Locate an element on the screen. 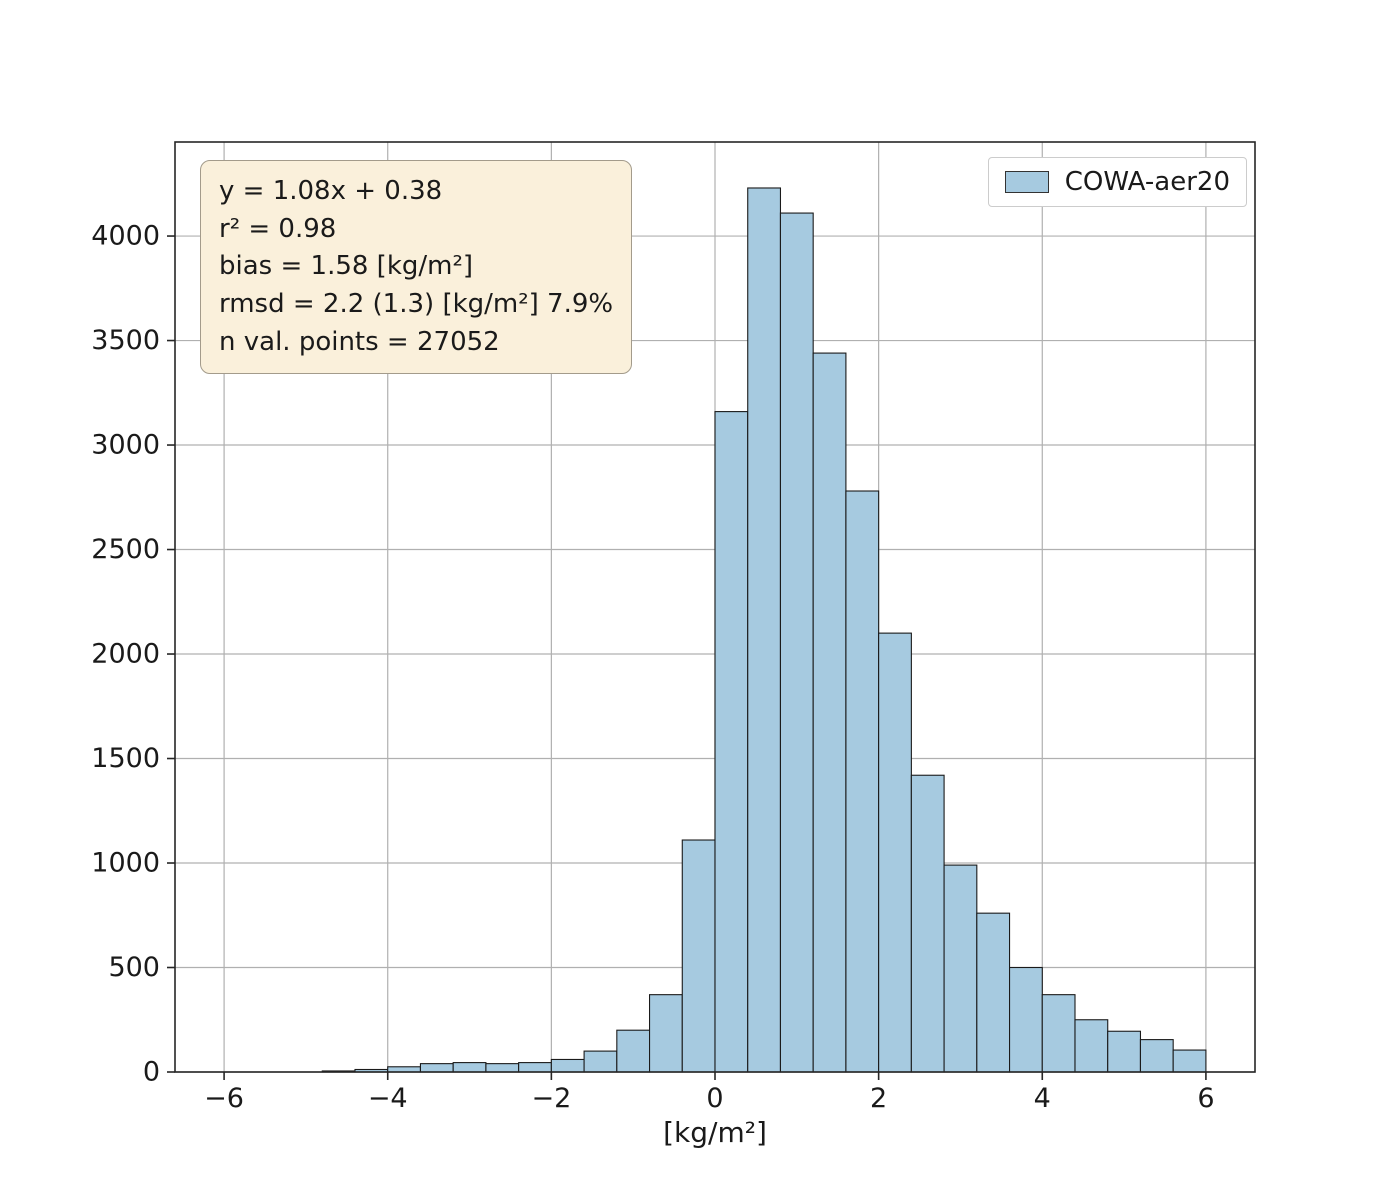 The width and height of the screenshot is (1400, 1200). x-tick-label: 6 is located at coordinates (1205, 1098).